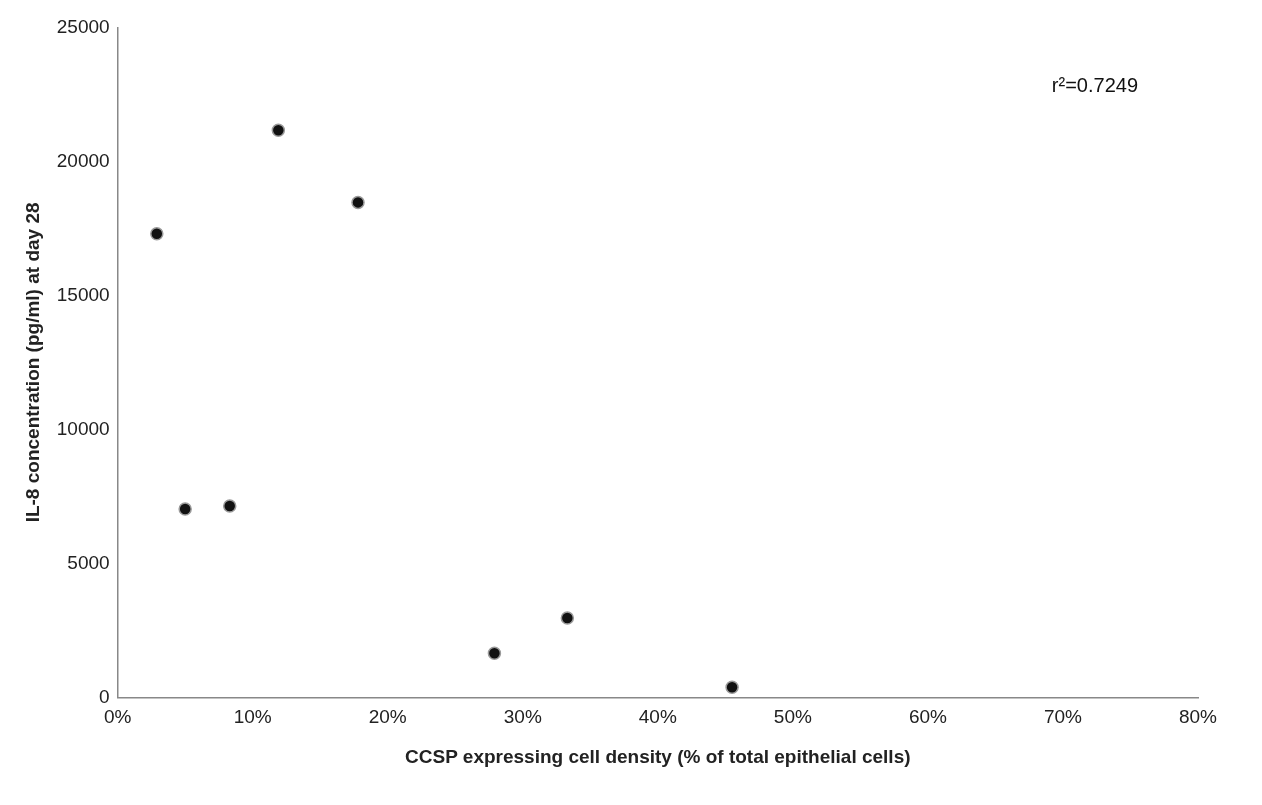 This screenshot has height=805, width=1262. I want to click on x-tick-label: 0%, so click(117, 717).